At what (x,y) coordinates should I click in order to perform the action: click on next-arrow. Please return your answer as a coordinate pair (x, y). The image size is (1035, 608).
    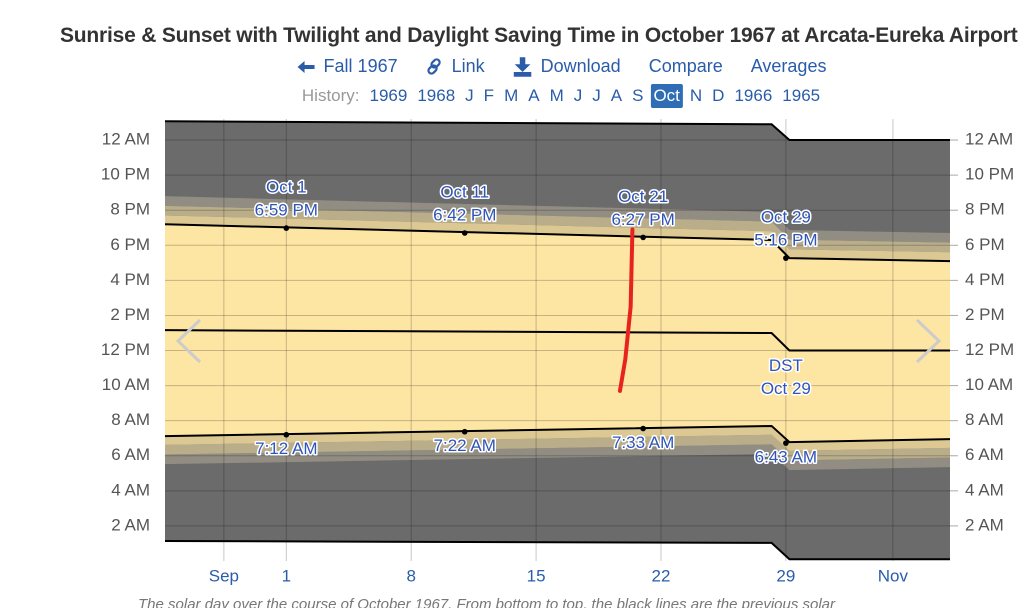
    Looking at the image, I should click on (928, 341).